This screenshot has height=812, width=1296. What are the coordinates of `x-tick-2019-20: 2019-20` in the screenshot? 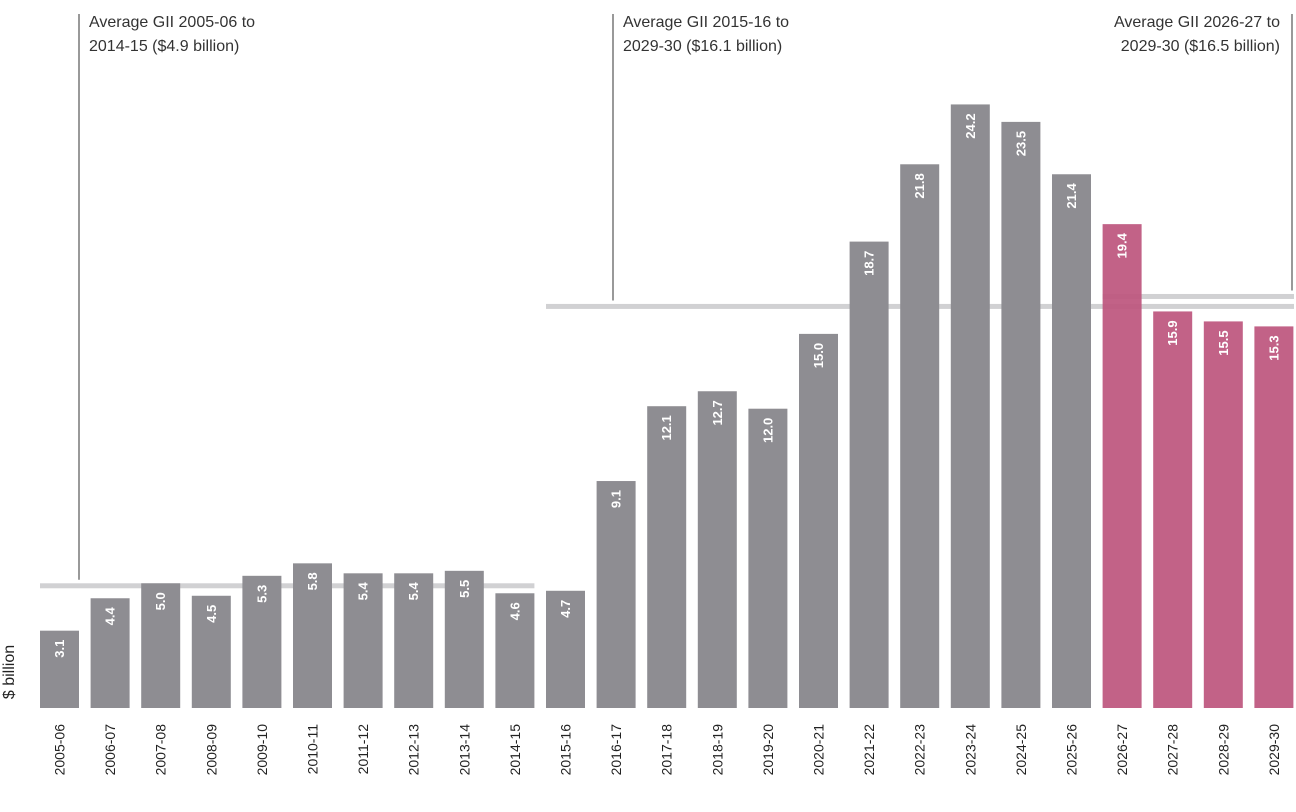 It's located at (768, 750).